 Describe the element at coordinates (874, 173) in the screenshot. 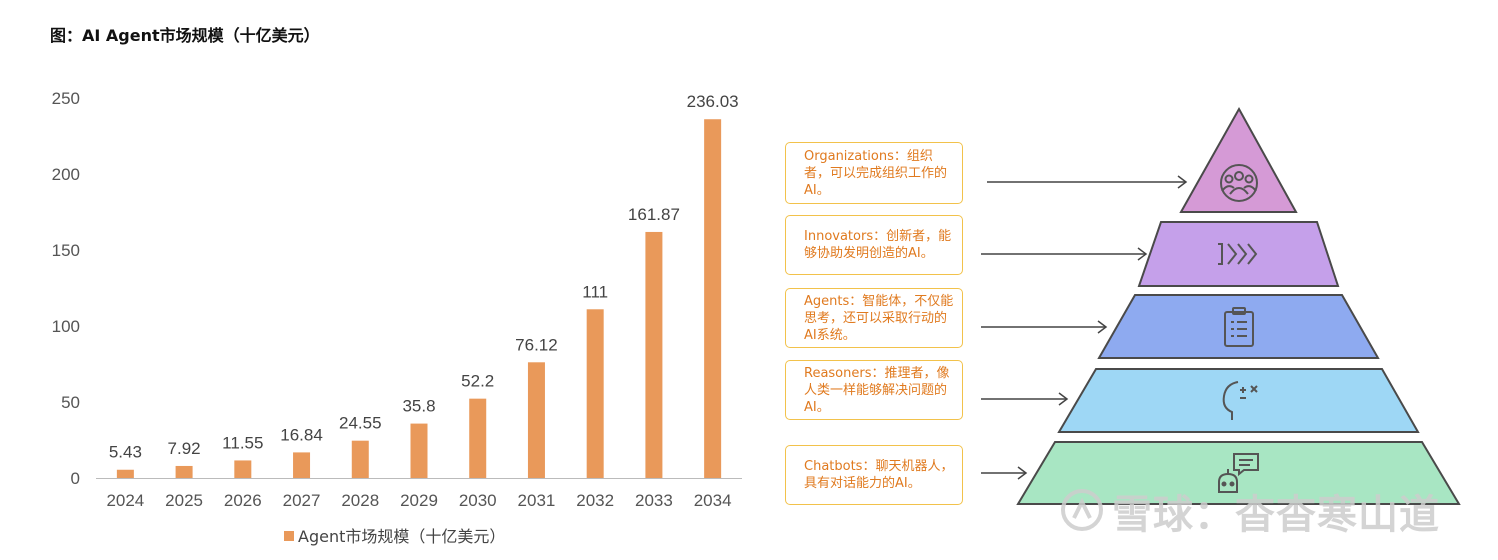

I see `callout-organizations: Organizations：组织者，可以完成组织工作的AI。` at that location.